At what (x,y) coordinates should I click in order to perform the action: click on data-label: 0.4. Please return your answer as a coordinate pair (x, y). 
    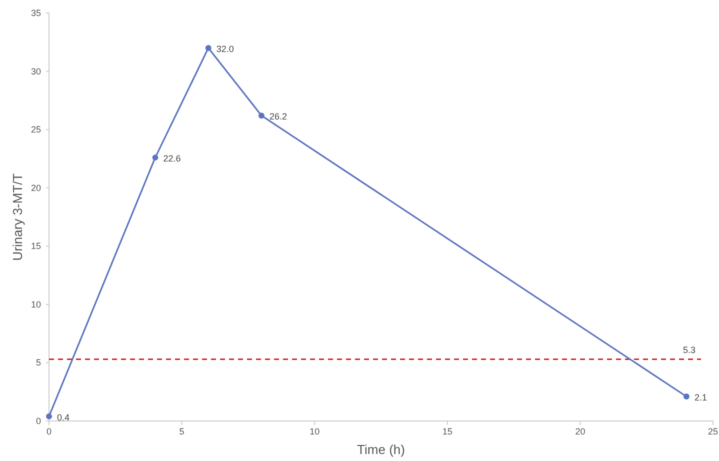
    Looking at the image, I should click on (63, 417).